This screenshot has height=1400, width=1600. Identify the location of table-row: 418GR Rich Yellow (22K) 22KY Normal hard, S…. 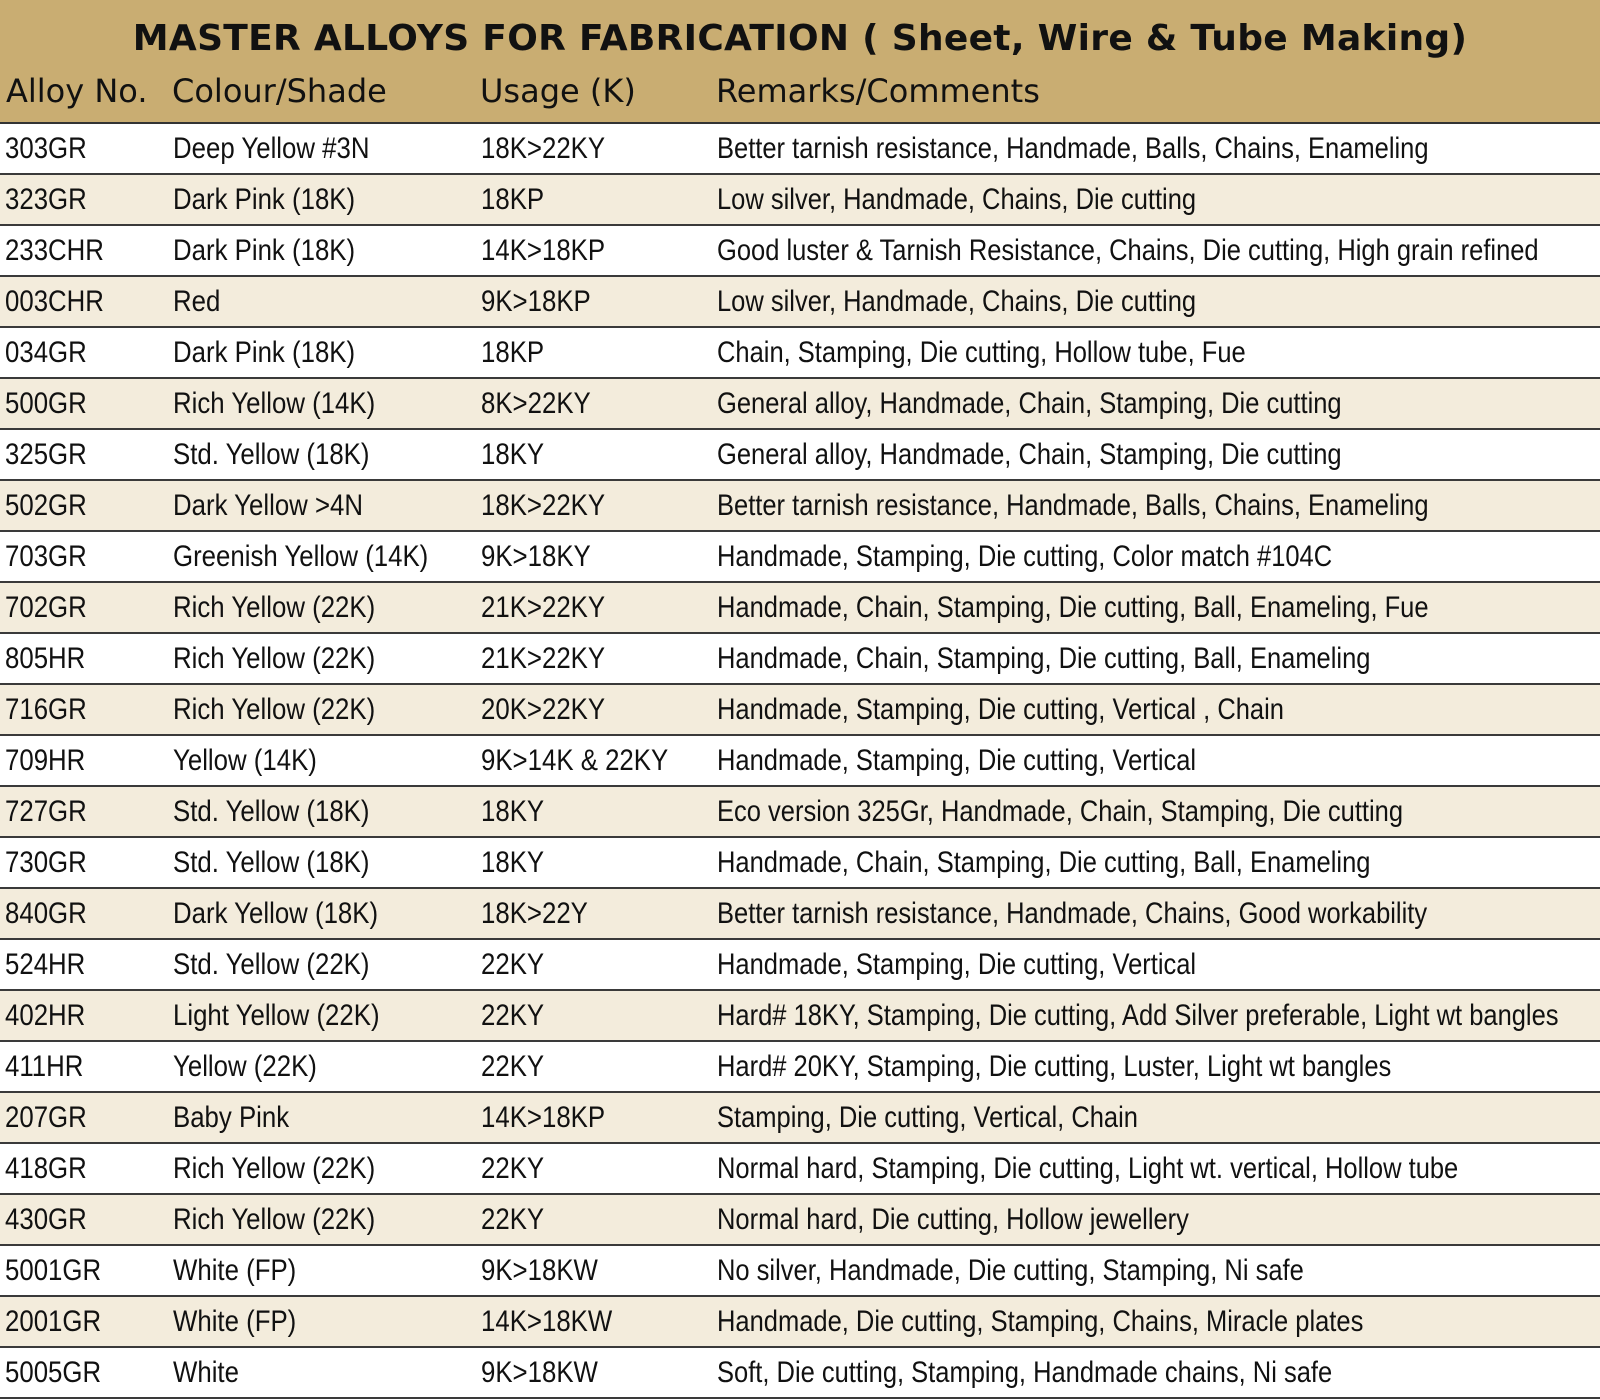
(800, 1169).